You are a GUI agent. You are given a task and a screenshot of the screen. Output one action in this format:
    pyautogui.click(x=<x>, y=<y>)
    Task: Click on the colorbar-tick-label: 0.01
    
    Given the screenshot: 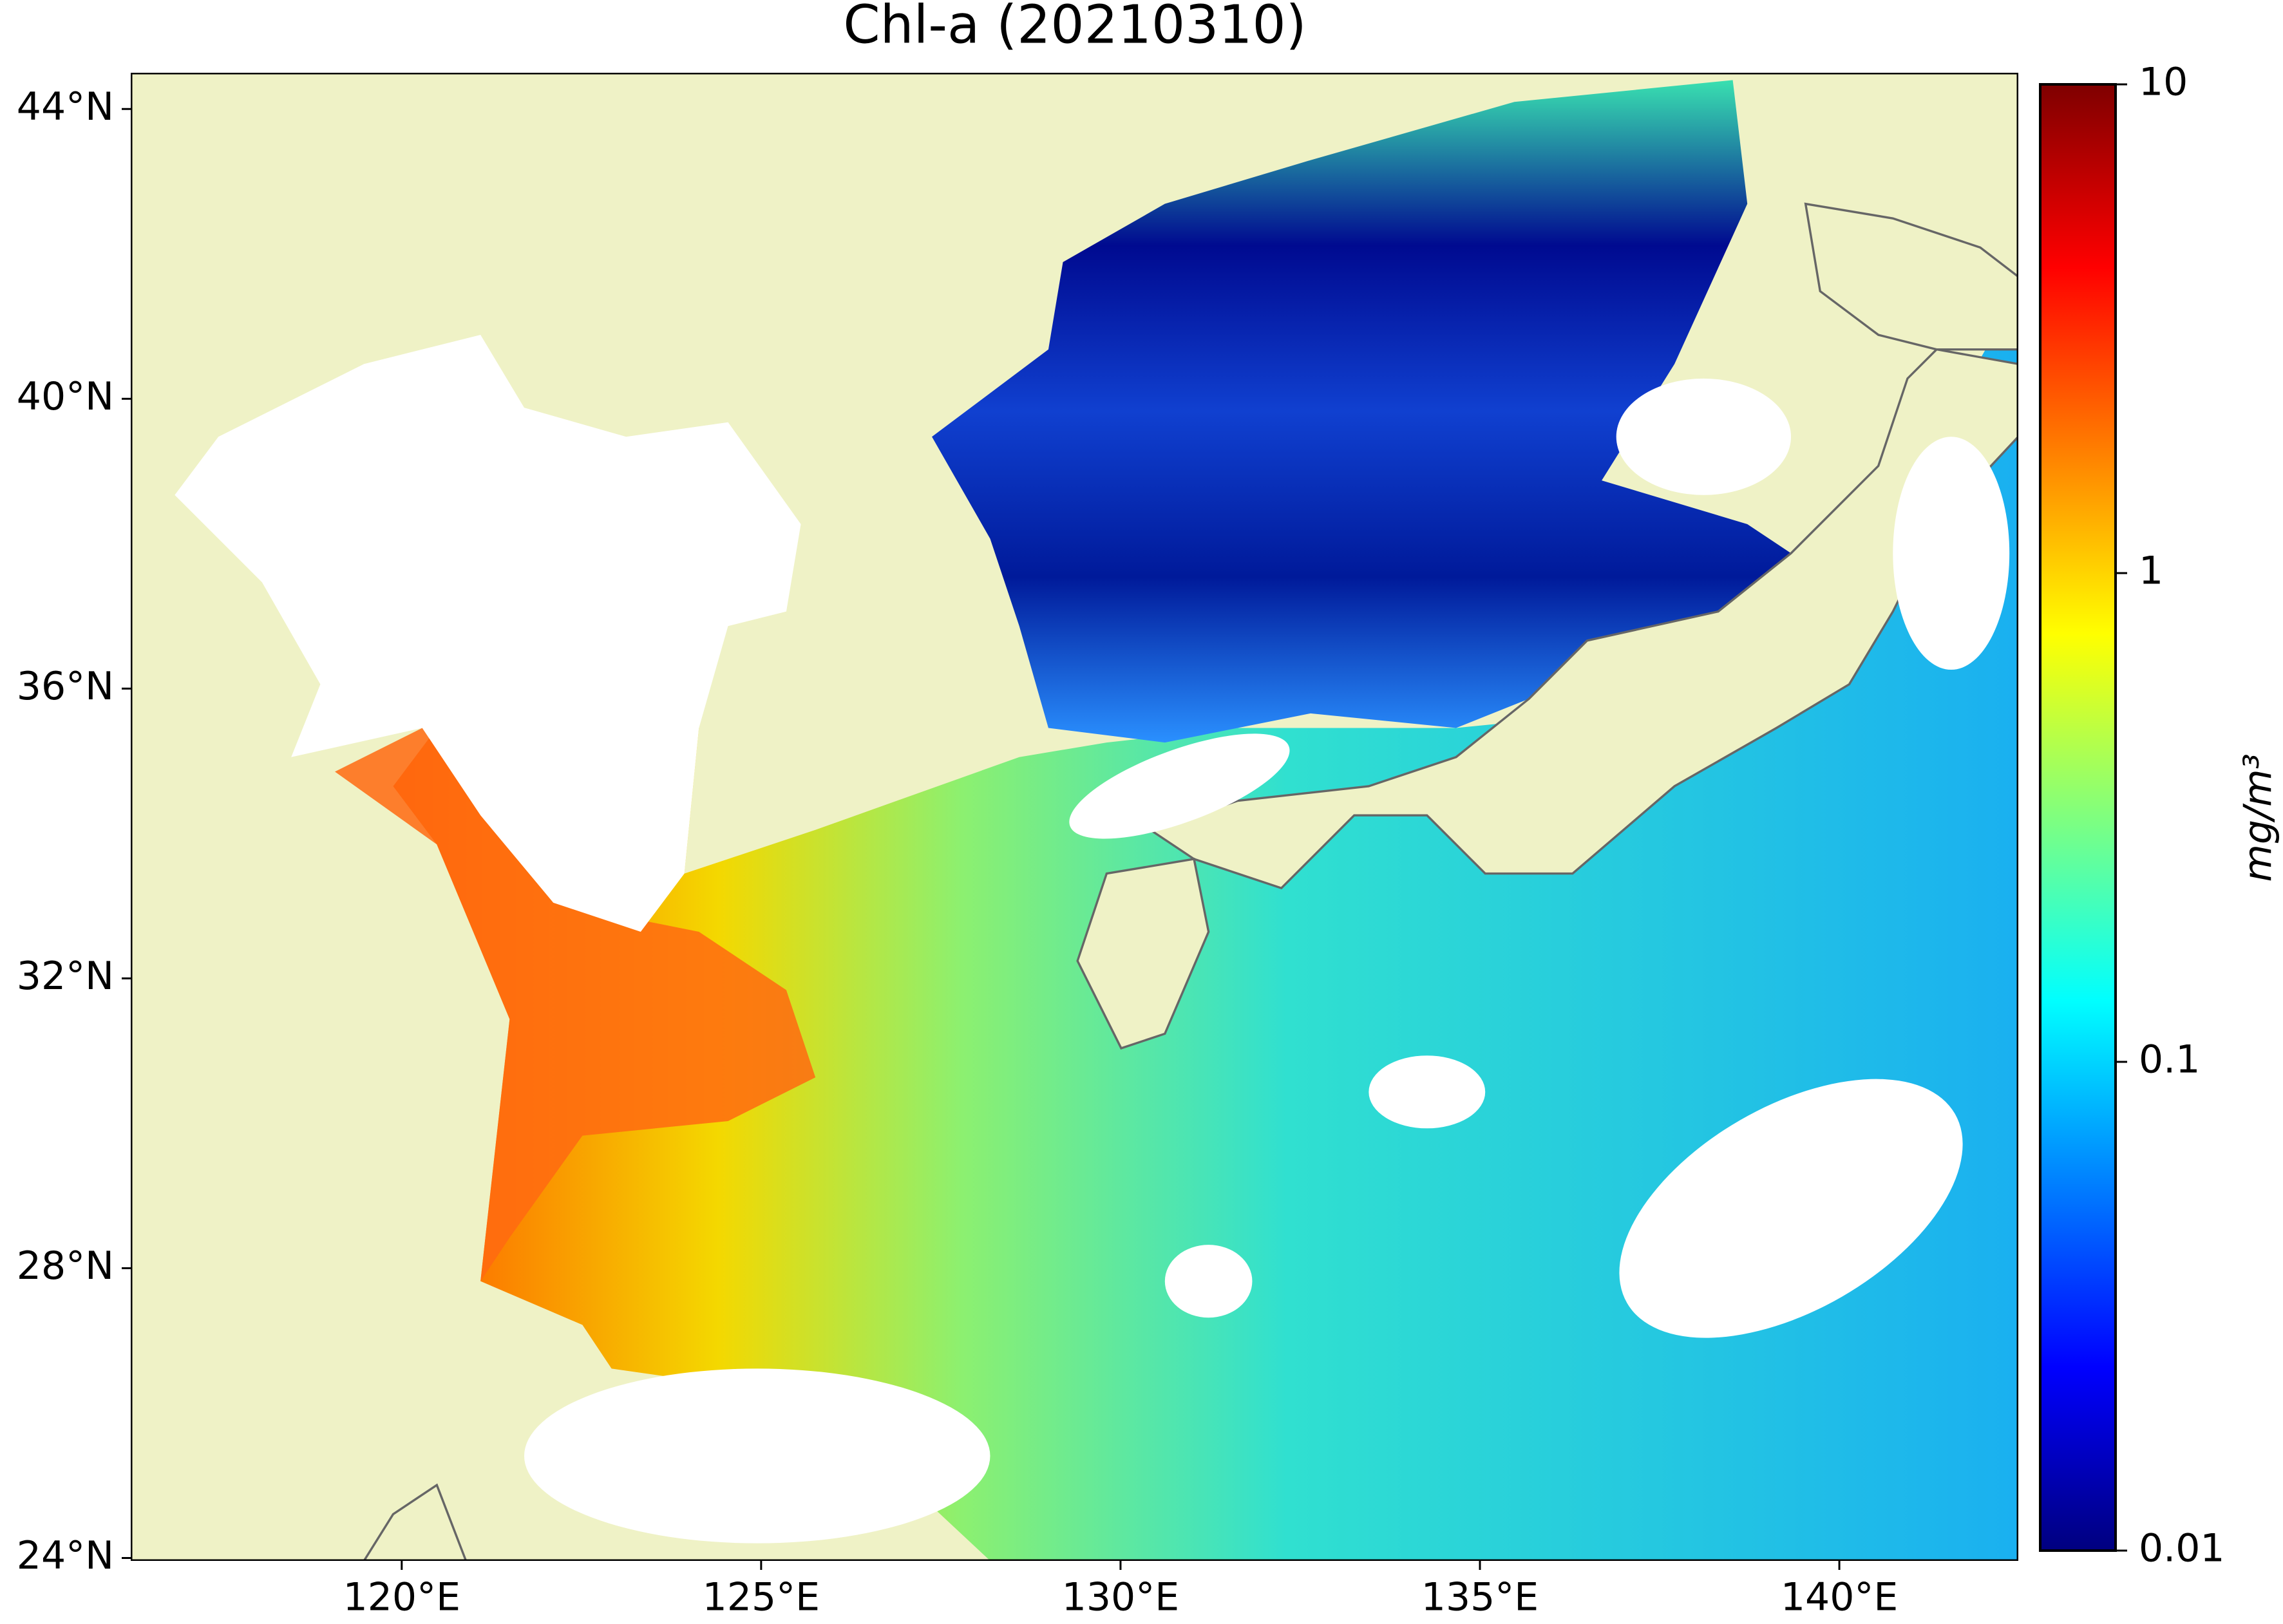 What is the action you would take?
    pyautogui.click(x=2182, y=1548)
    